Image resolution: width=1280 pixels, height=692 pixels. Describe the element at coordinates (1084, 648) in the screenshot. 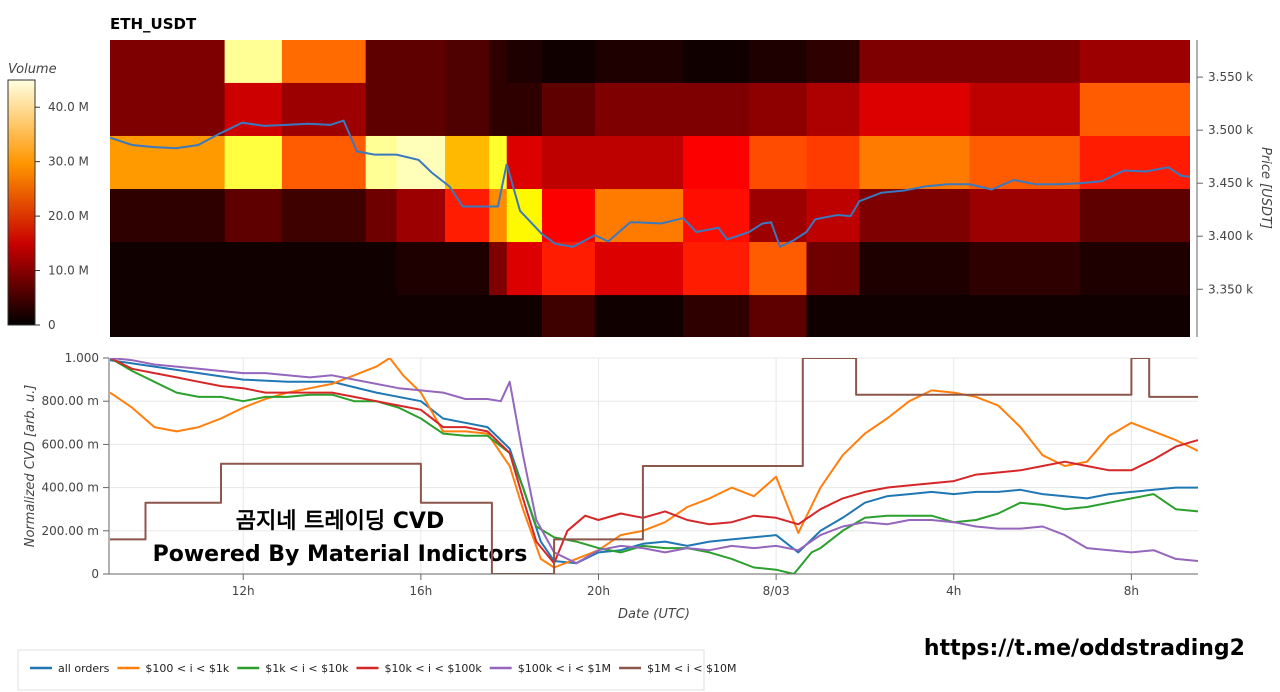

I see `telegram-url: https://t.me/oddstrading2` at that location.